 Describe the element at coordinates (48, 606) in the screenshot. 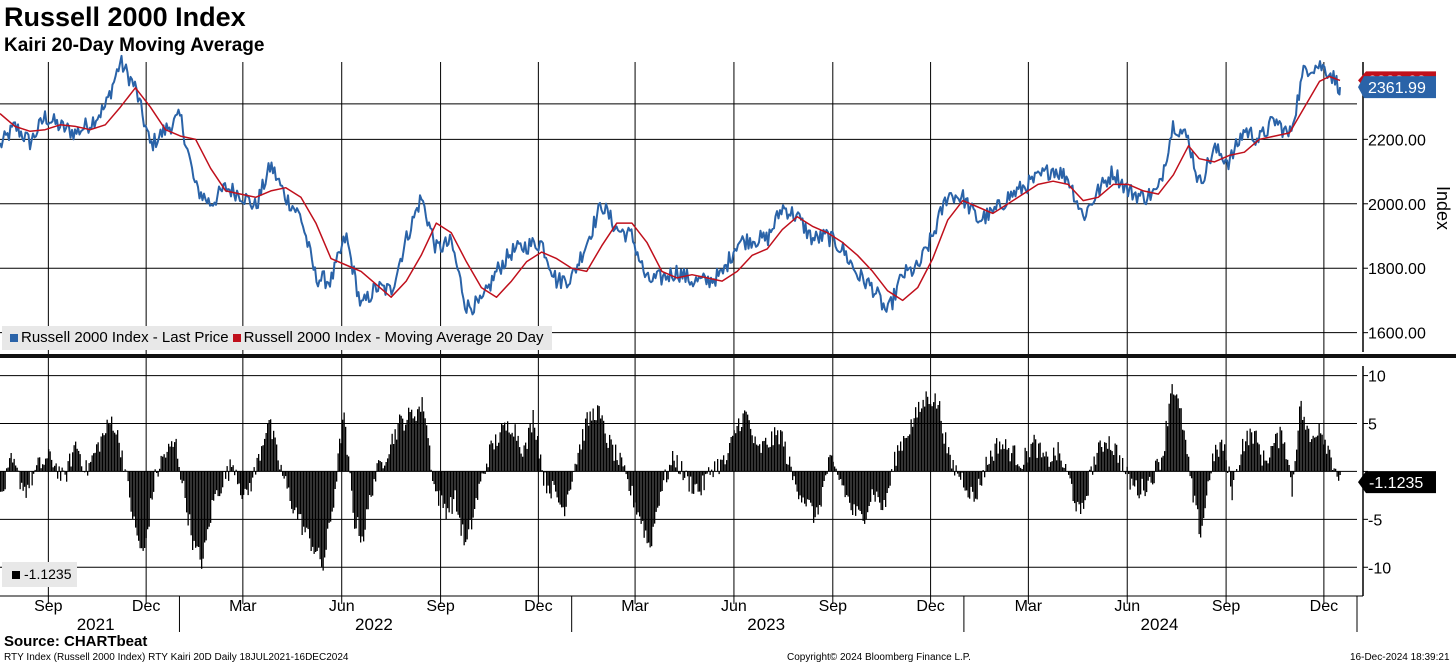

I see `x-tick-label: Sep` at that location.